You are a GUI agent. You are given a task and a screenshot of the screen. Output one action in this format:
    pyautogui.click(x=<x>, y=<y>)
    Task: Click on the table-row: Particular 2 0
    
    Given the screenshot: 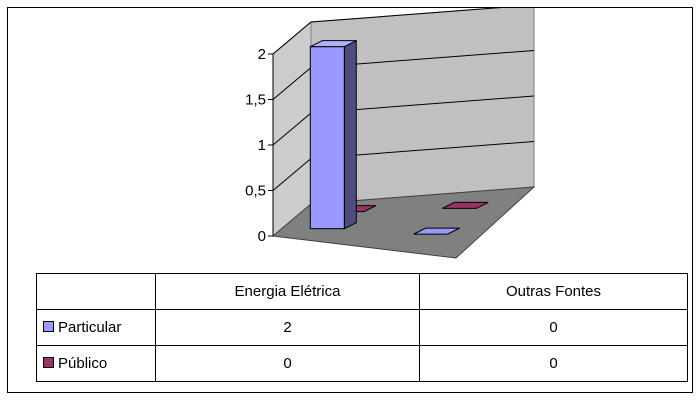 What is the action you would take?
    pyautogui.click(x=362, y=327)
    